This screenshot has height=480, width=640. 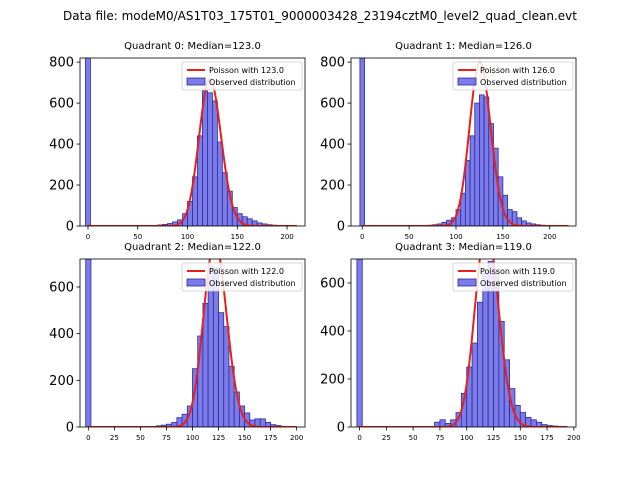 I want to click on legend: Poisson with 126.0 Observed distribution, so click(x=513, y=76).